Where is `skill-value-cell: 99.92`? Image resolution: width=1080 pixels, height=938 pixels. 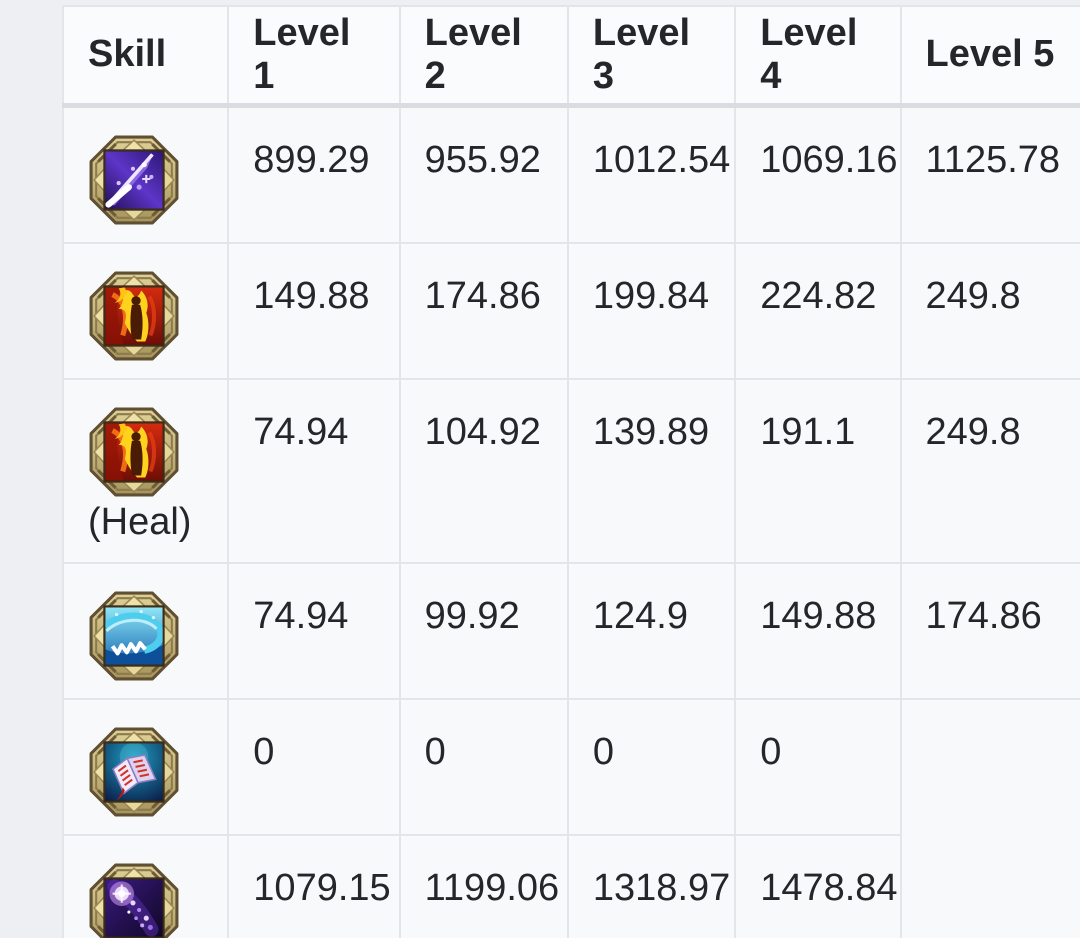
skill-value-cell: 99.92 is located at coordinates (483, 630).